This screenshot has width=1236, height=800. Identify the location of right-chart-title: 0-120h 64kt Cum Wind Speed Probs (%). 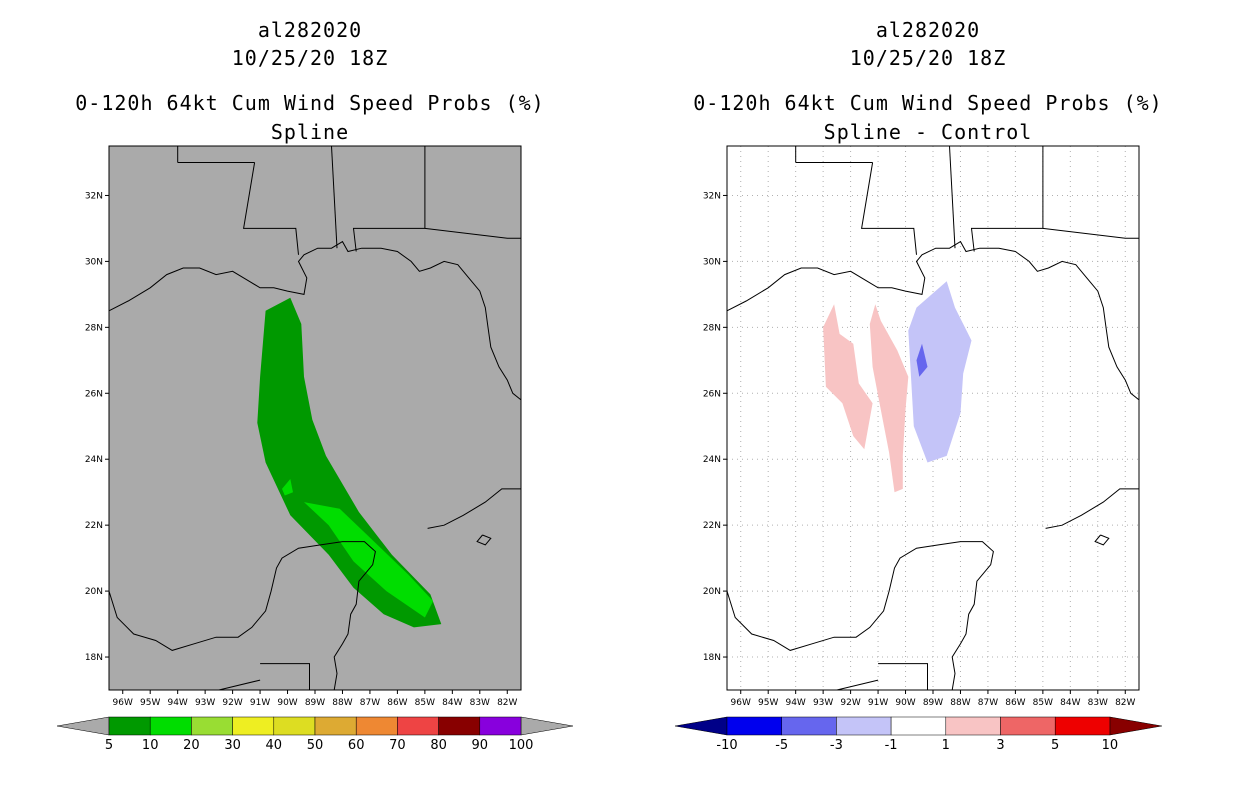
(928, 103).